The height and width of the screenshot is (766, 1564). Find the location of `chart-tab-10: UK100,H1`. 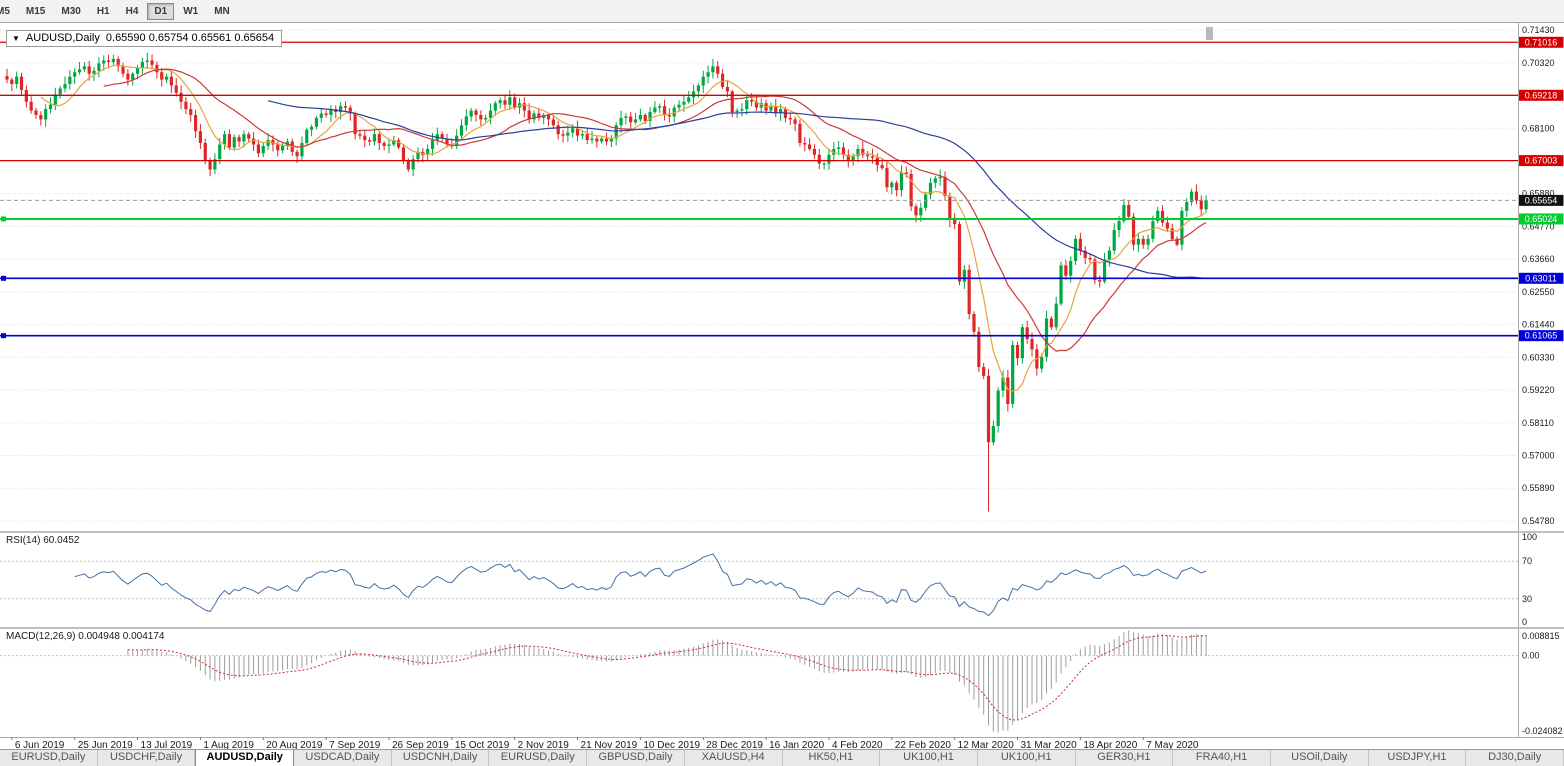

chart-tab-10: UK100,H1 is located at coordinates (1027, 758).